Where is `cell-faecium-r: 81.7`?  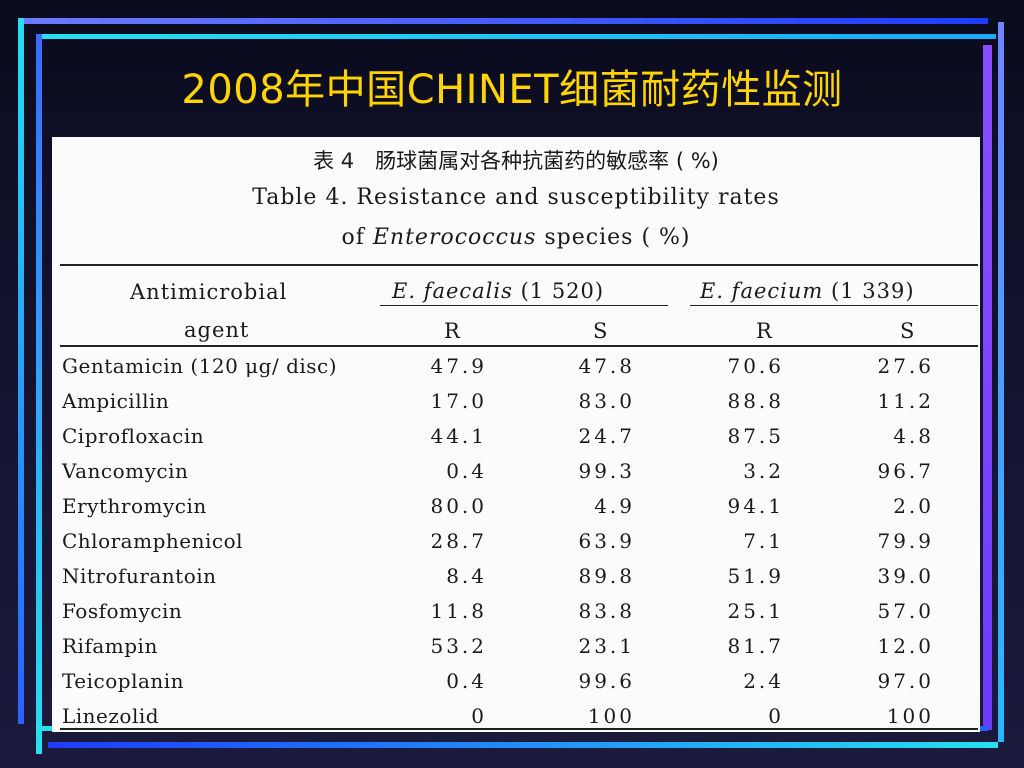 cell-faecium-r: 81.7 is located at coordinates (755, 646).